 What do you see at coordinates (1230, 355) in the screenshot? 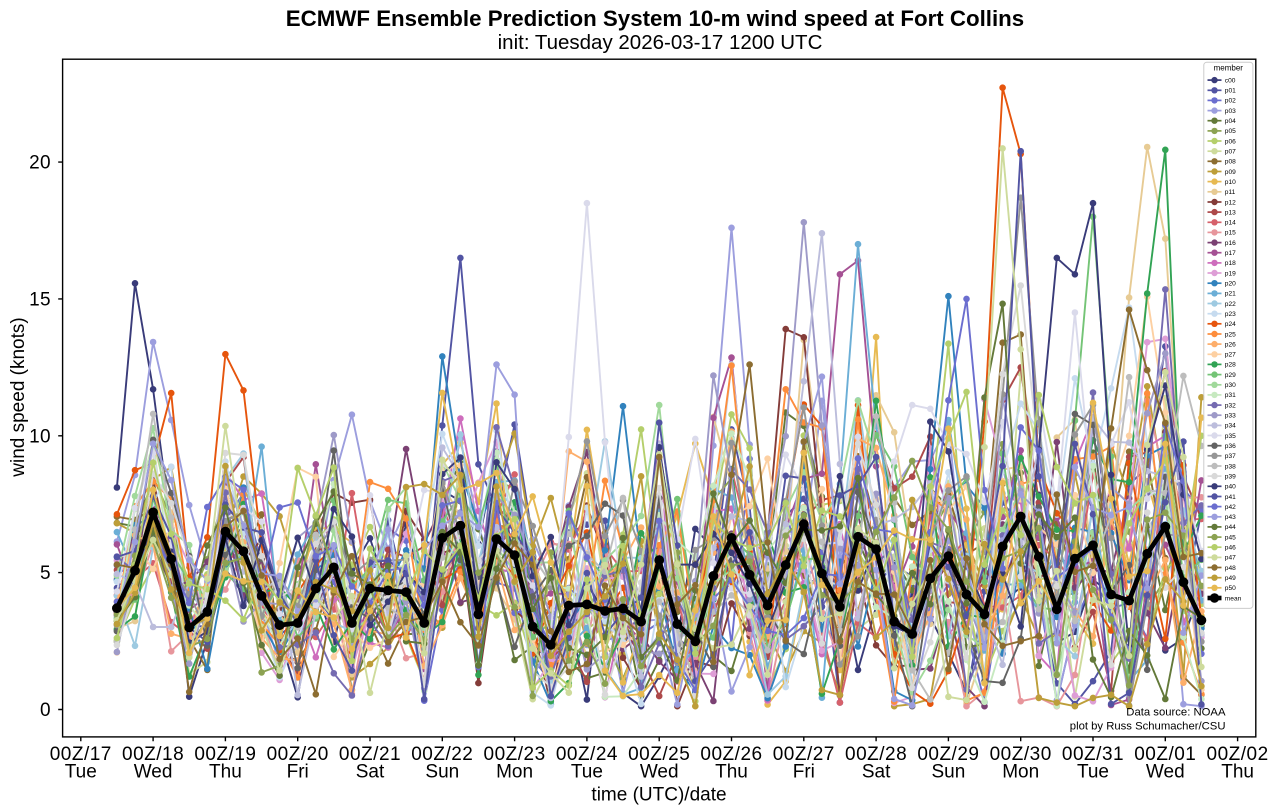
I see `svg-text: p27` at bounding box center [1230, 355].